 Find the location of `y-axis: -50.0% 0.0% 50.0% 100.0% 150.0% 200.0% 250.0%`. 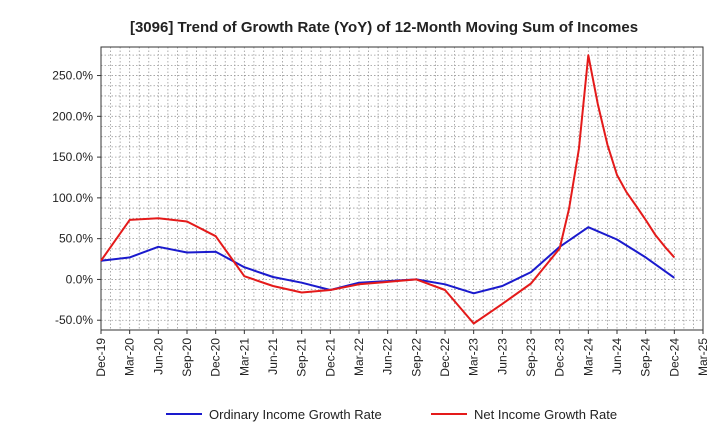

y-axis: -50.0% 0.0% 50.0% 100.0% 150.0% 200.0% 250.0% is located at coordinates (76, 198).